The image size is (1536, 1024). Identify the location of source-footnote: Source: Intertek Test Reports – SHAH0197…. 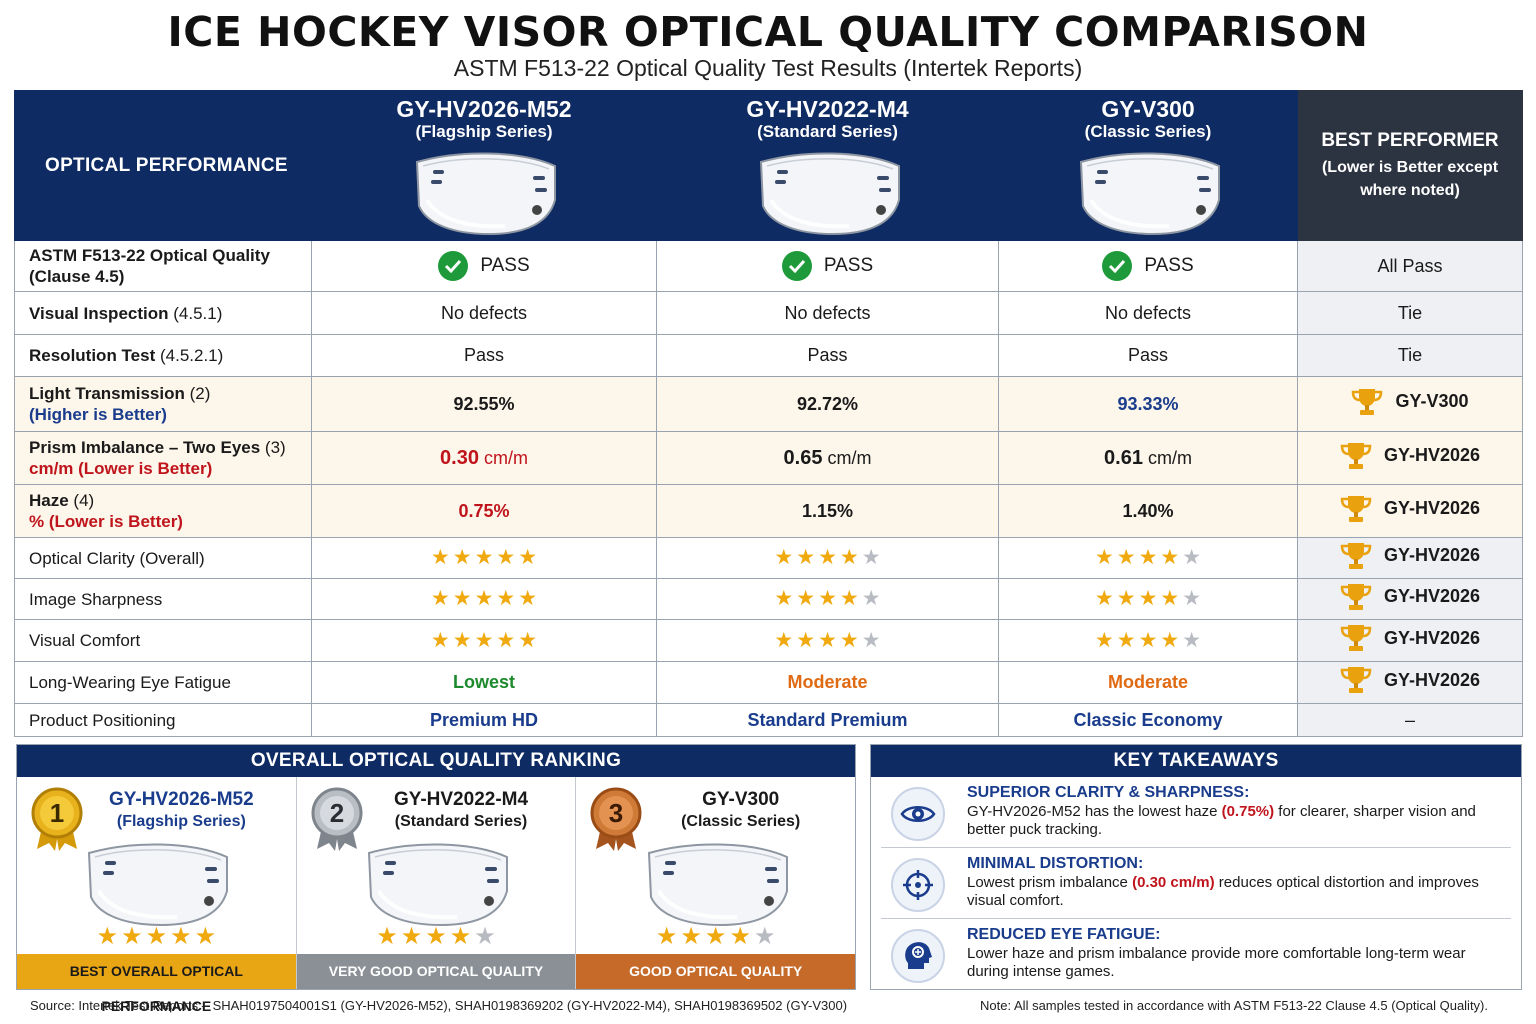
(439, 1005).